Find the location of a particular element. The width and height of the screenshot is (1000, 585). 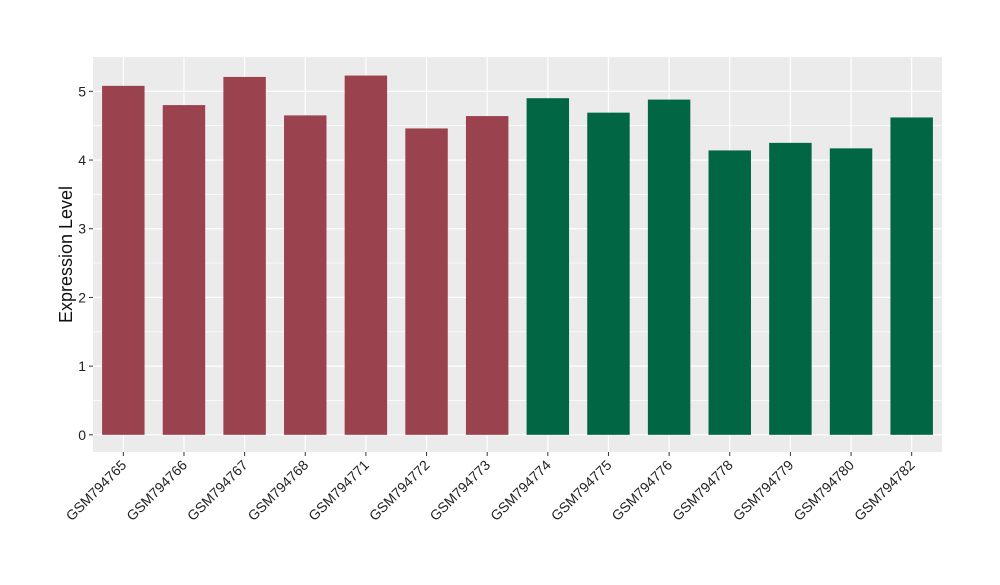

x-tick-label: GSM794771 is located at coordinates (338, 490).